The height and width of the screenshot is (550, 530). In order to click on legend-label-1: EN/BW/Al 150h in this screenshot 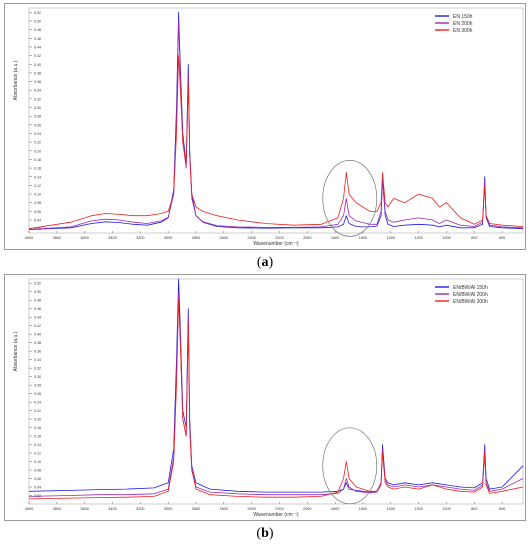, I will do `click(470, 288)`.